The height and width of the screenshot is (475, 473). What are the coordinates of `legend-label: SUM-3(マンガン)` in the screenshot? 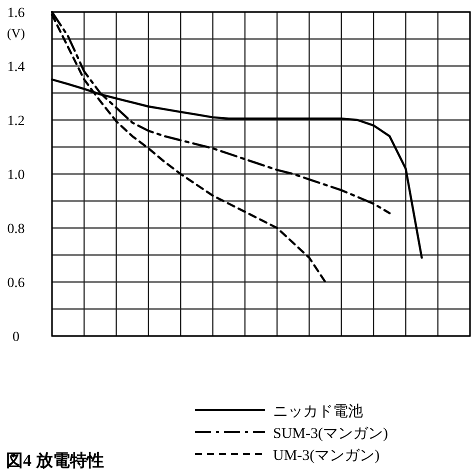 It's located at (330, 434).